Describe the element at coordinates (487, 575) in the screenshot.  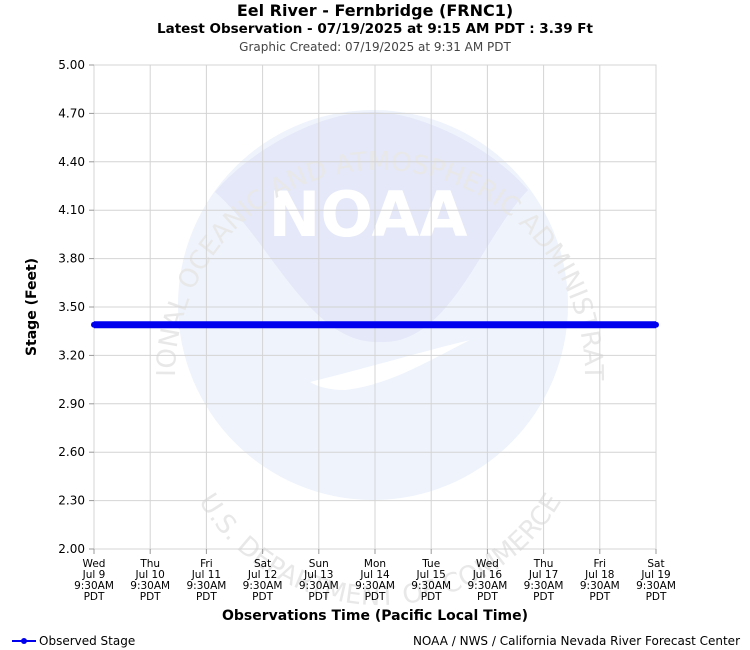
I see `x-tick-label: Jul 16` at that location.